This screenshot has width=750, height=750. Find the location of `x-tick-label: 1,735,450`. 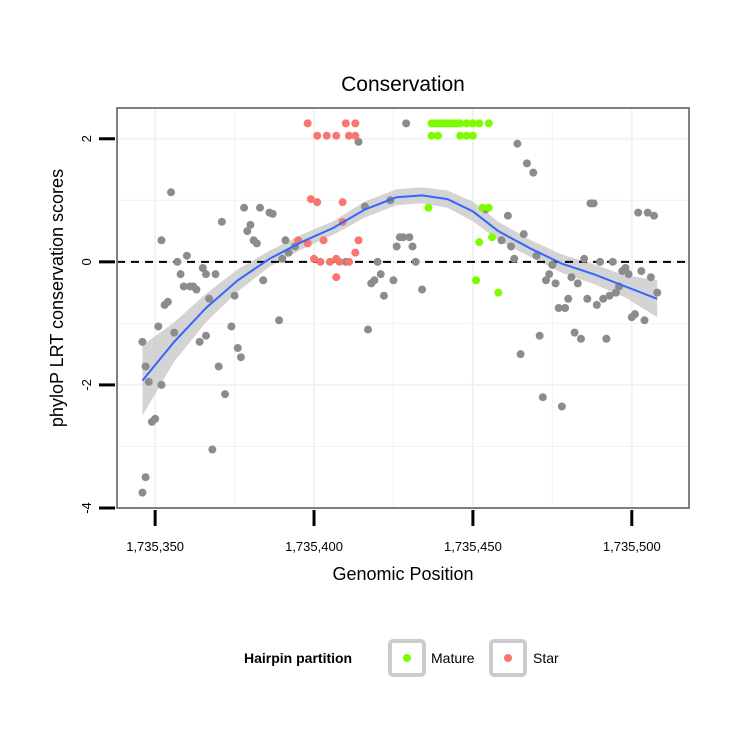

x-tick-label: 1,735,450 is located at coordinates (473, 546).